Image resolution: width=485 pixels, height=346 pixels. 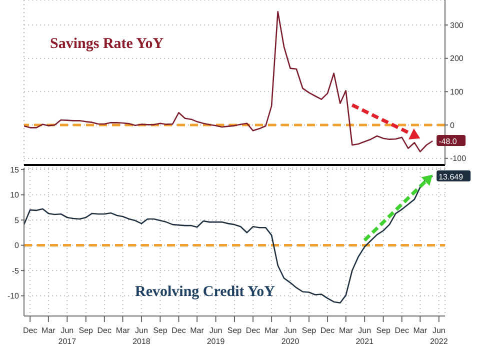 What do you see at coordinates (15, 195) in the screenshot?
I see `y-tick-label: 10` at bounding box center [15, 195].